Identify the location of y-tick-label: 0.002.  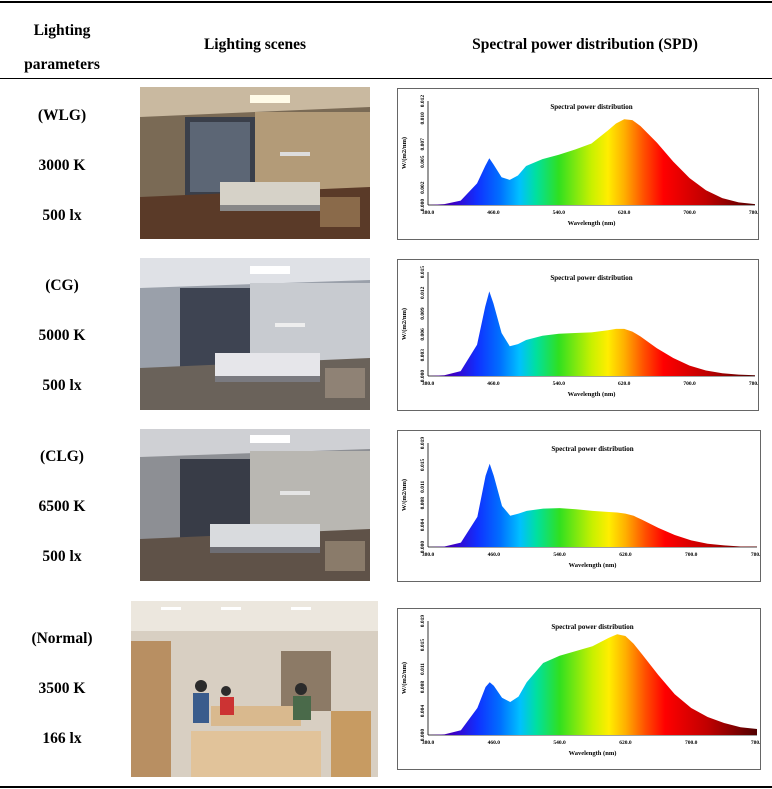
(423, 187).